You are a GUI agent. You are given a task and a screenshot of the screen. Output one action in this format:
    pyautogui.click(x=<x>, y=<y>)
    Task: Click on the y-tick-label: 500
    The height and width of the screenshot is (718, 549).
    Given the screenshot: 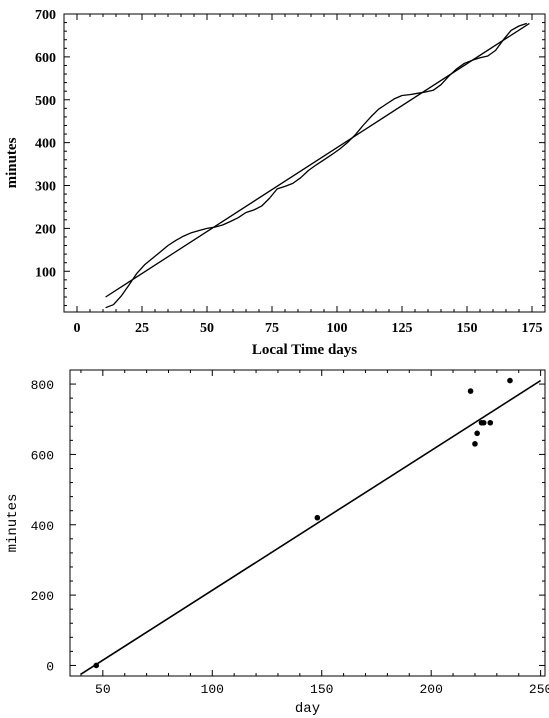 What is the action you would take?
    pyautogui.click(x=45, y=101)
    